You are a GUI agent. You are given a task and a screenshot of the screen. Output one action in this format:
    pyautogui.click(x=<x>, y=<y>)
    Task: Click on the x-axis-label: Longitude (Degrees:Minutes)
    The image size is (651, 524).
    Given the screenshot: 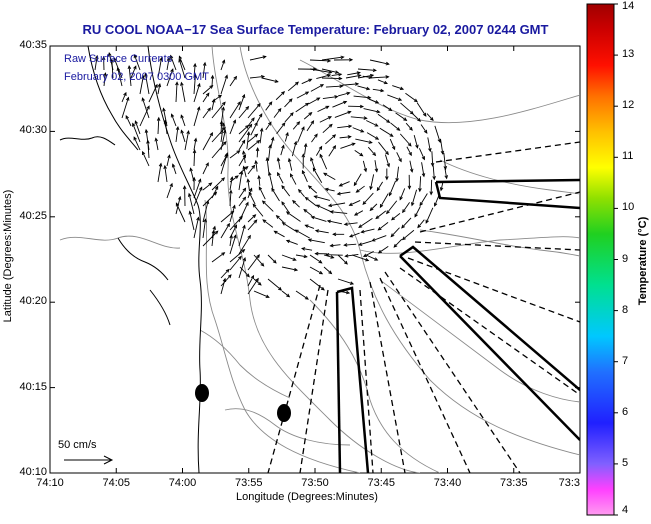 What is the action you would take?
    pyautogui.click(x=307, y=497)
    